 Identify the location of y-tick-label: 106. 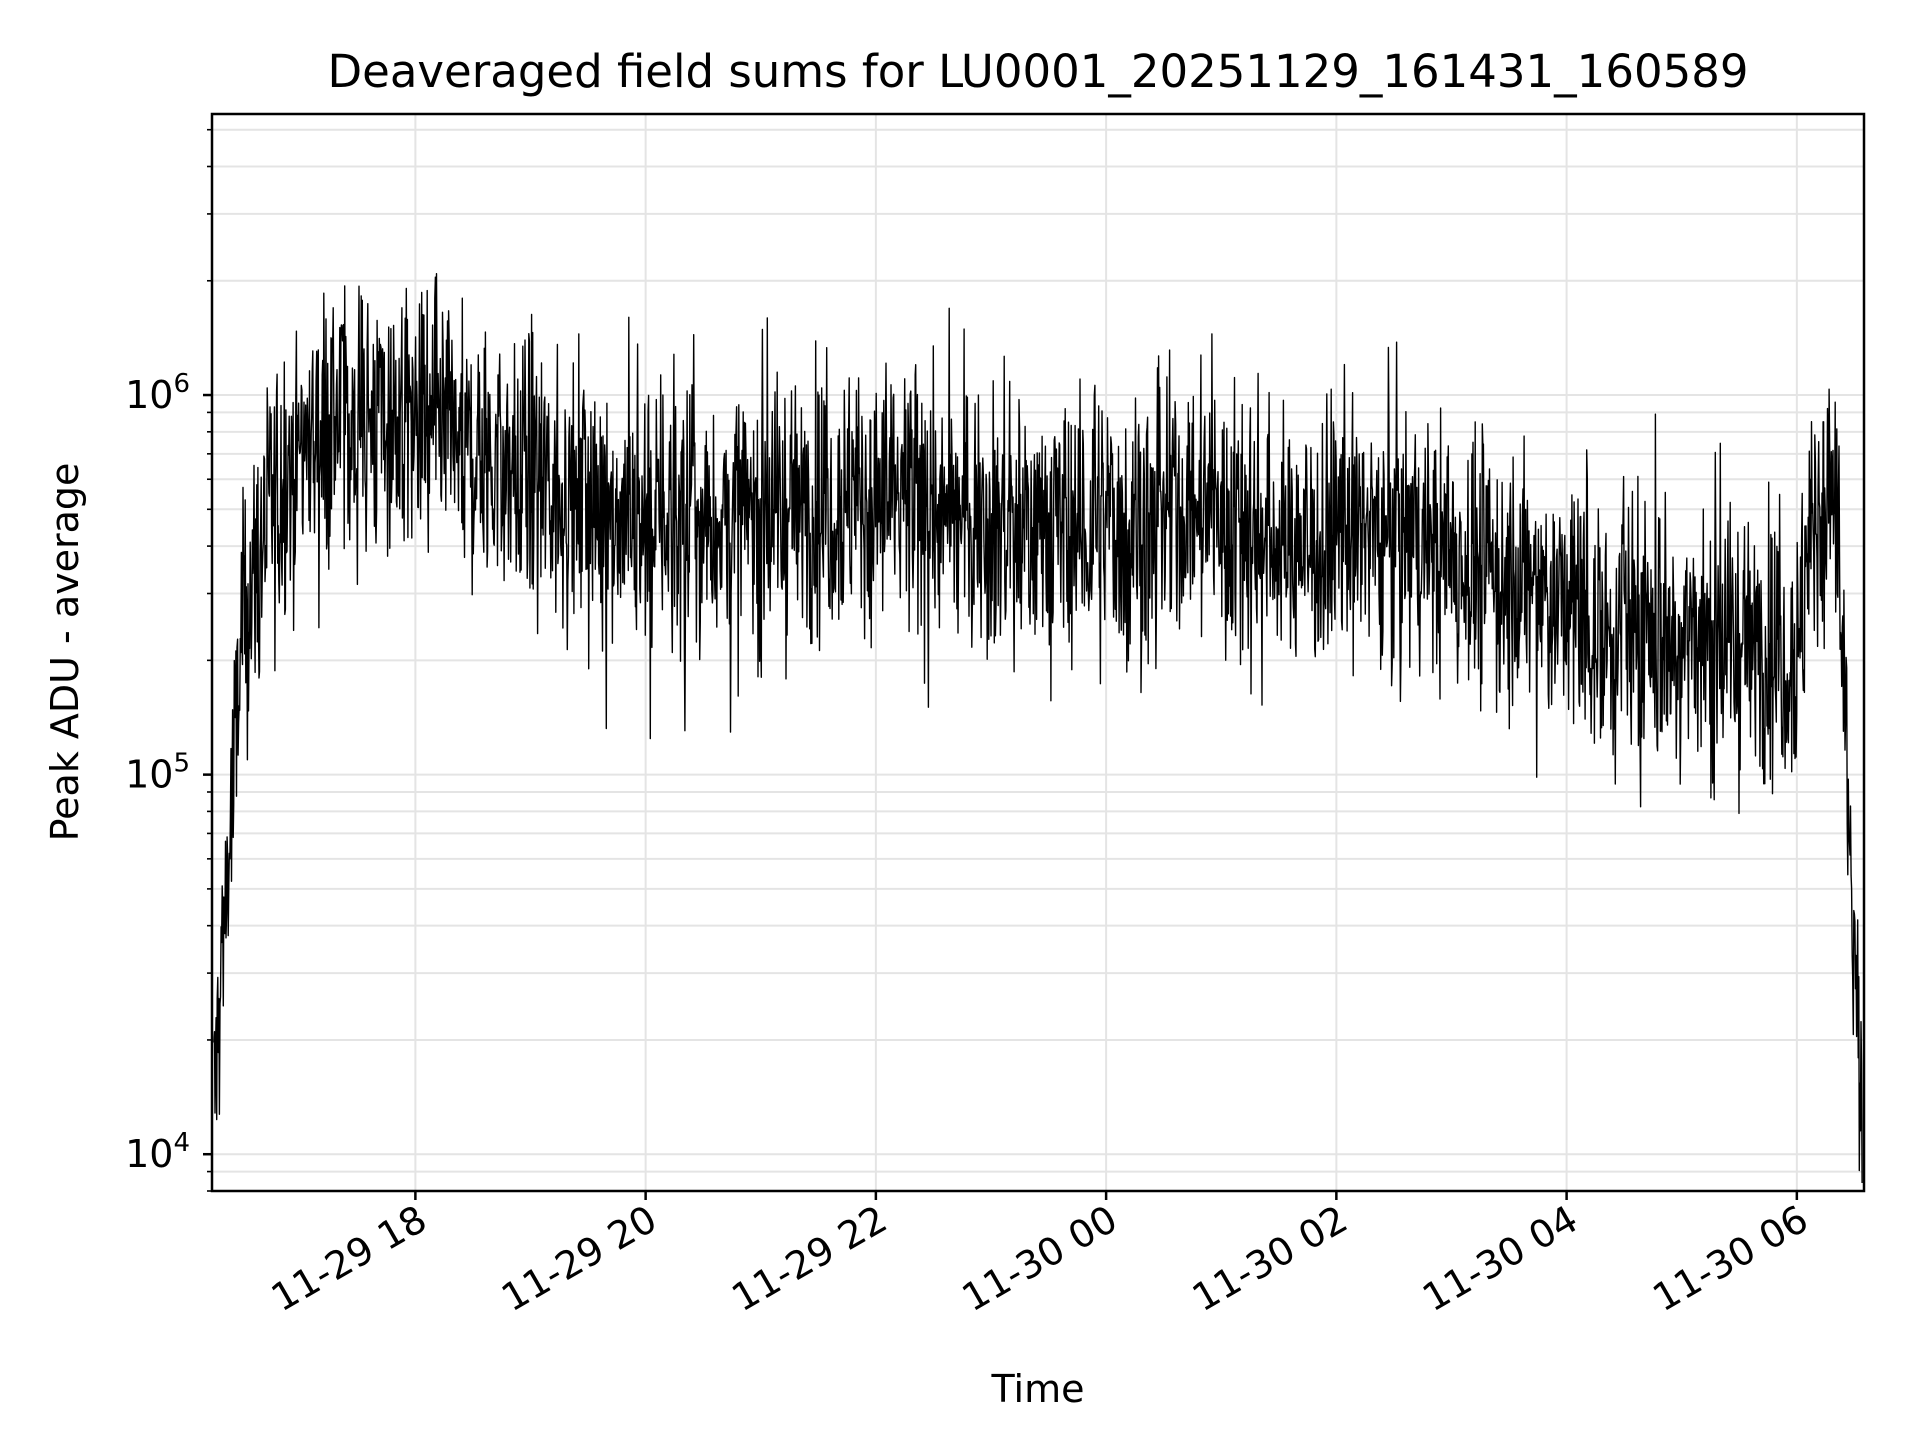
(157, 393).